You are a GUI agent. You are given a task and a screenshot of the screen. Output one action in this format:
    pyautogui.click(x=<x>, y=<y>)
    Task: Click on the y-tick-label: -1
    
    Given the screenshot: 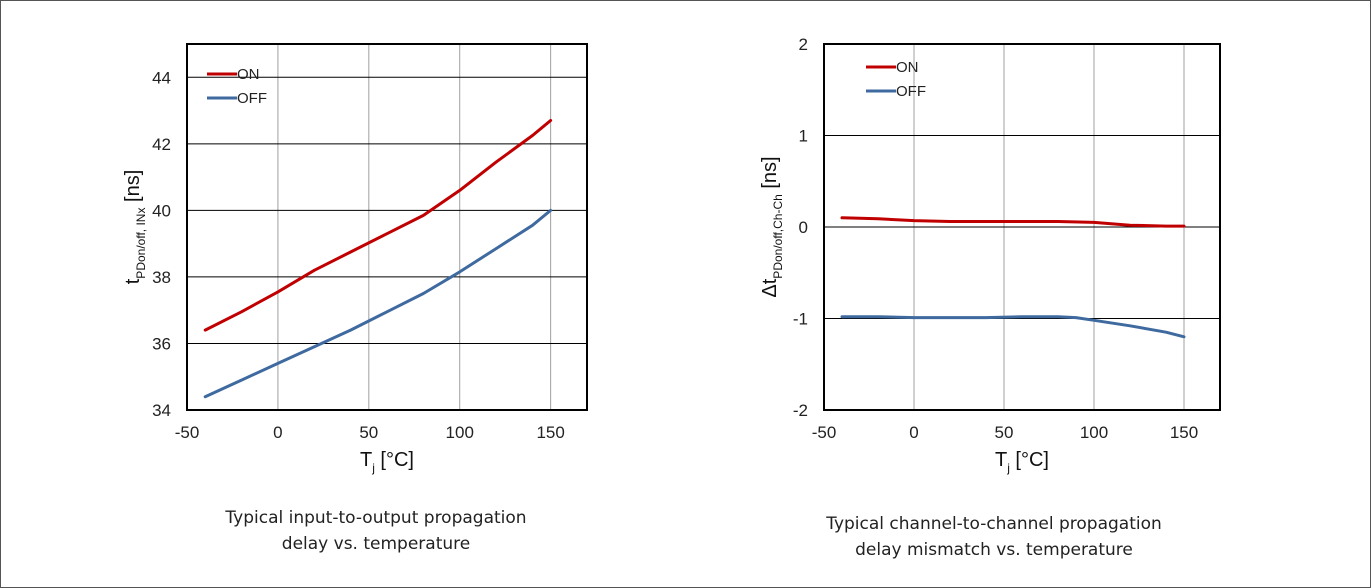 What is the action you would take?
    pyautogui.click(x=800, y=319)
    